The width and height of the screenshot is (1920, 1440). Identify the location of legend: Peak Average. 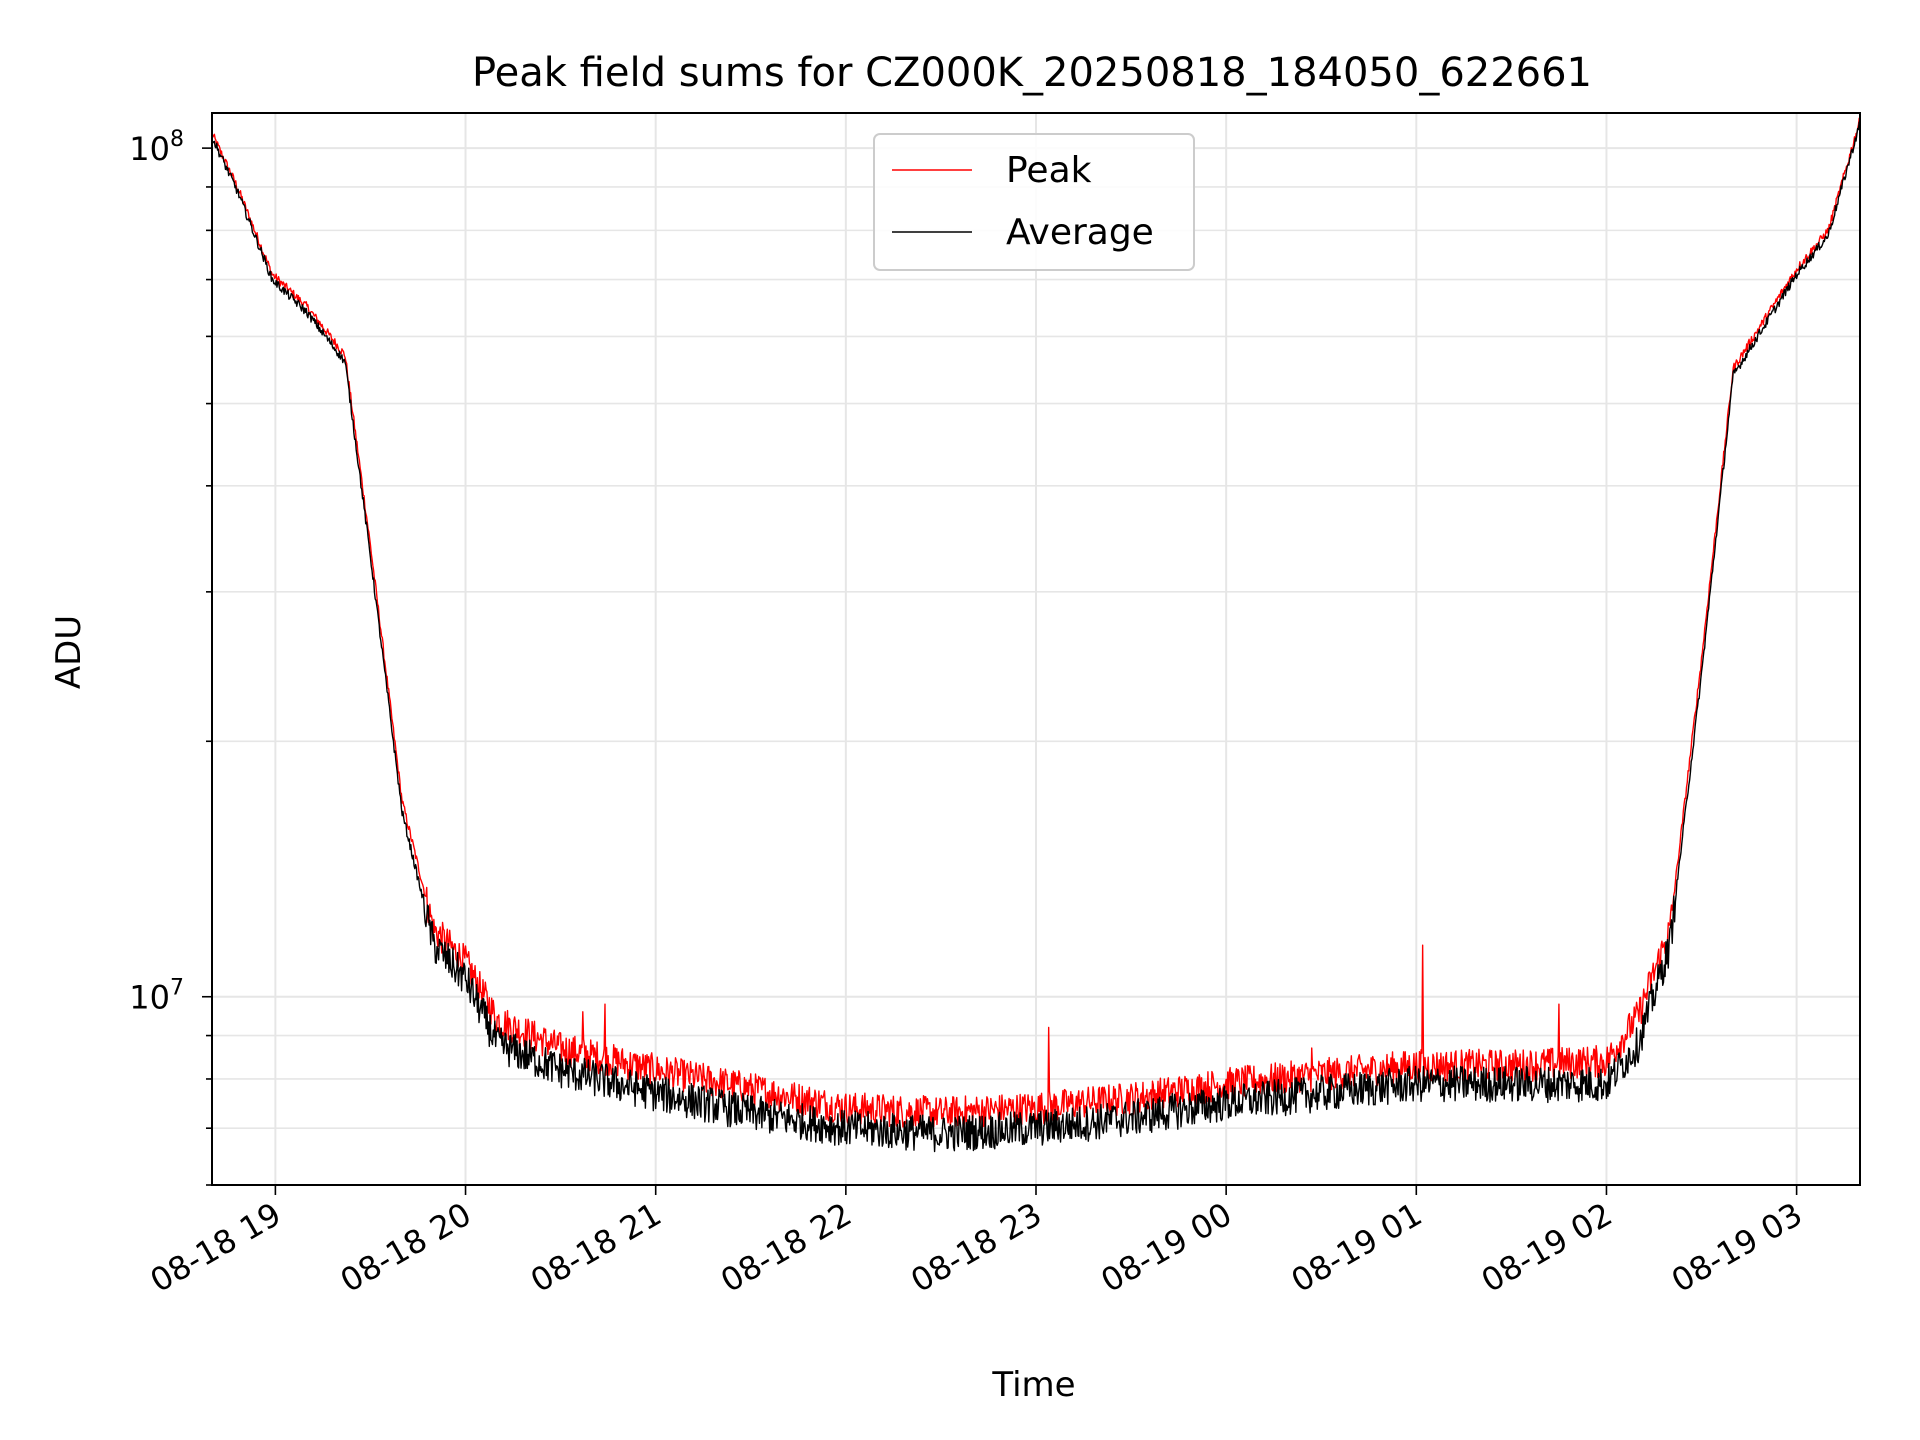
(1034, 202).